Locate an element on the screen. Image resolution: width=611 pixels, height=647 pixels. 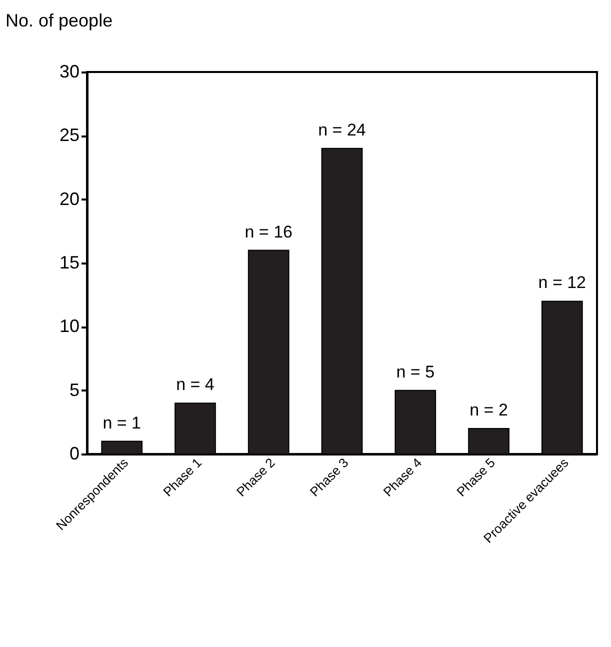
data-label: n = 1 is located at coordinates (122, 422).